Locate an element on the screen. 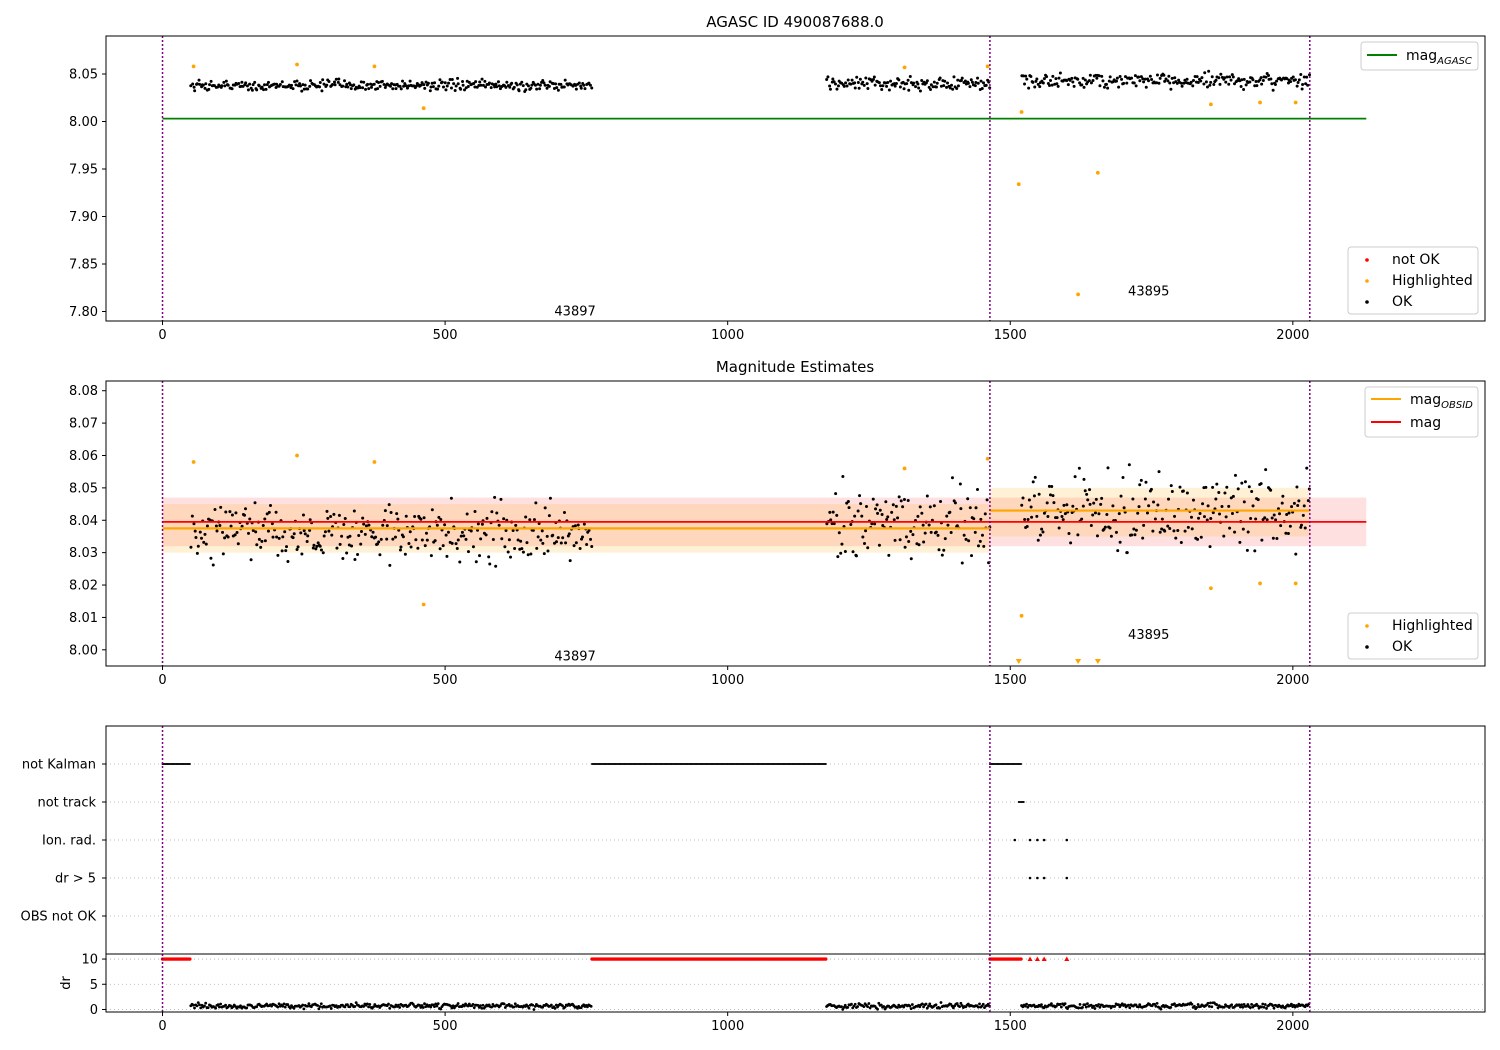  panel2-highlighted-point is located at coordinates (423, 604).